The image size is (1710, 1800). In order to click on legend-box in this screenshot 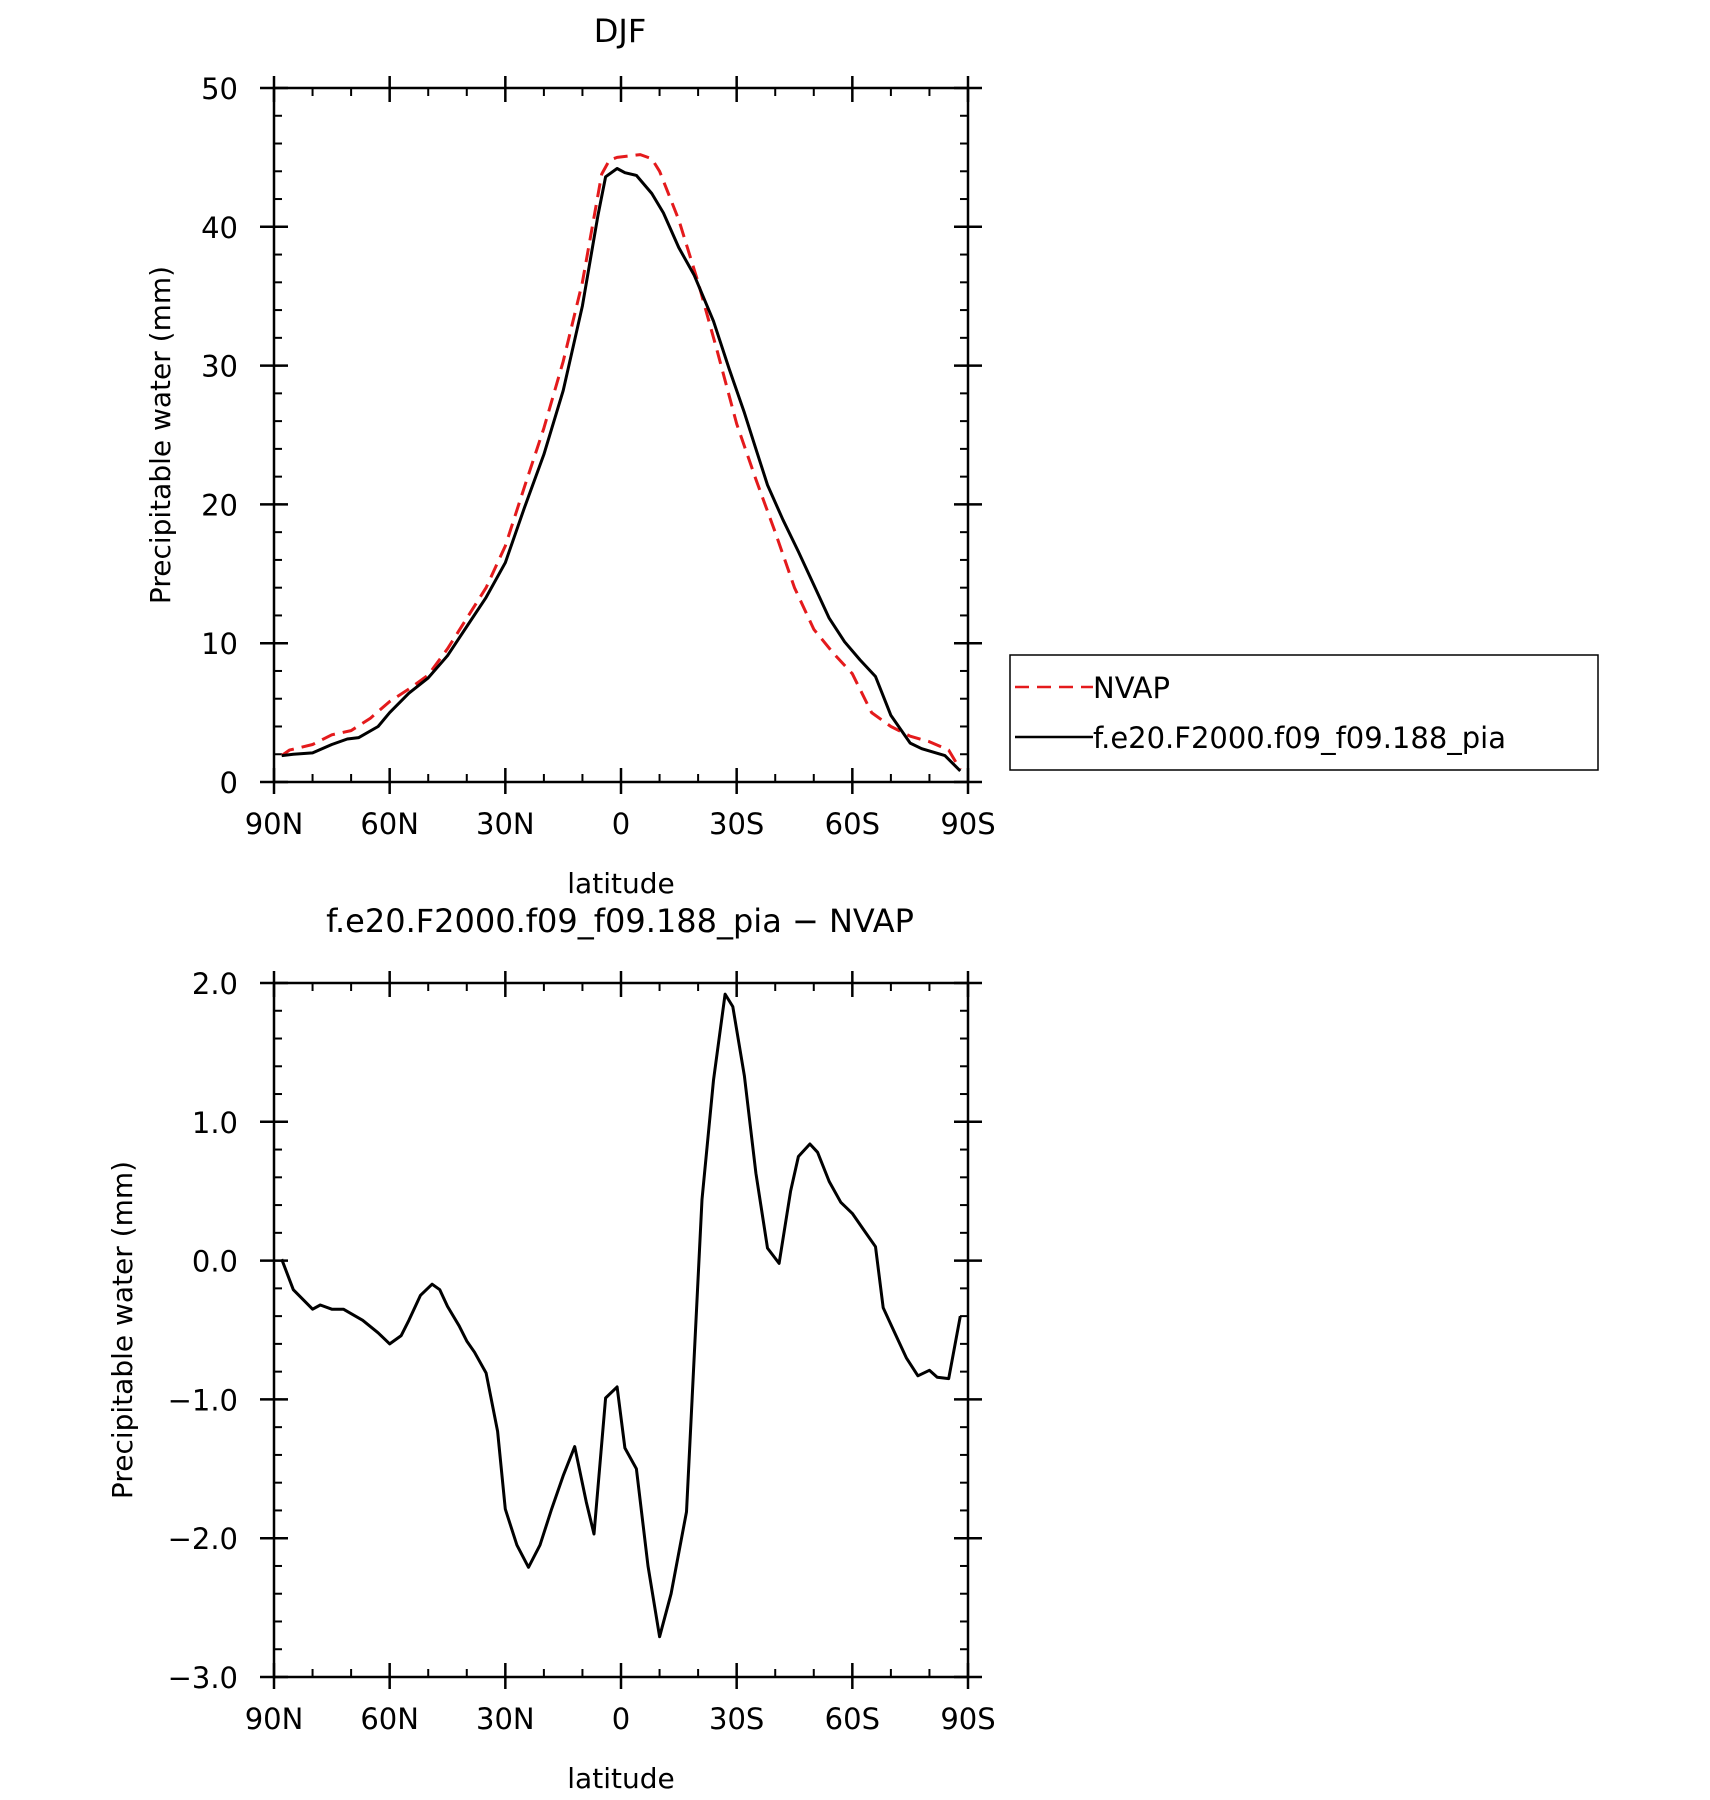, I will do `click(1304, 712)`.